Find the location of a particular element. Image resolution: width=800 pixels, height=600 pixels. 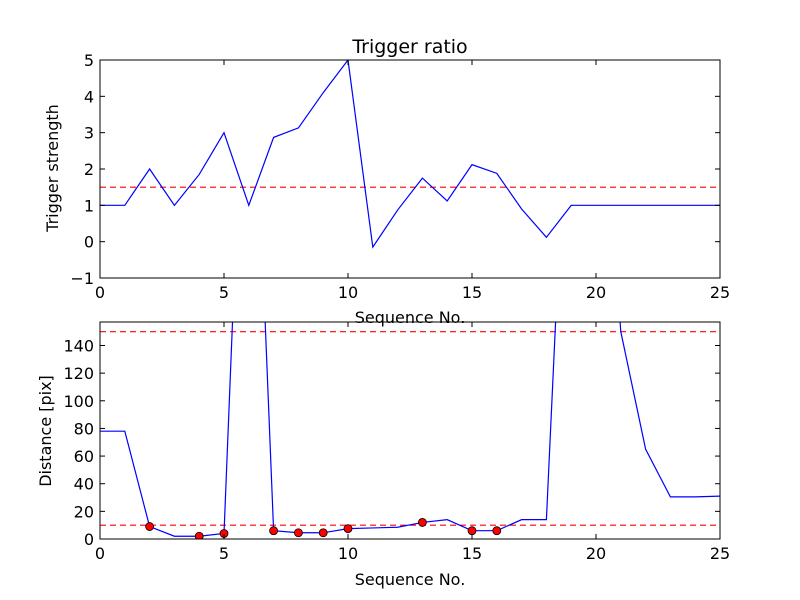

y-tick-label: 3 is located at coordinates (89, 133).